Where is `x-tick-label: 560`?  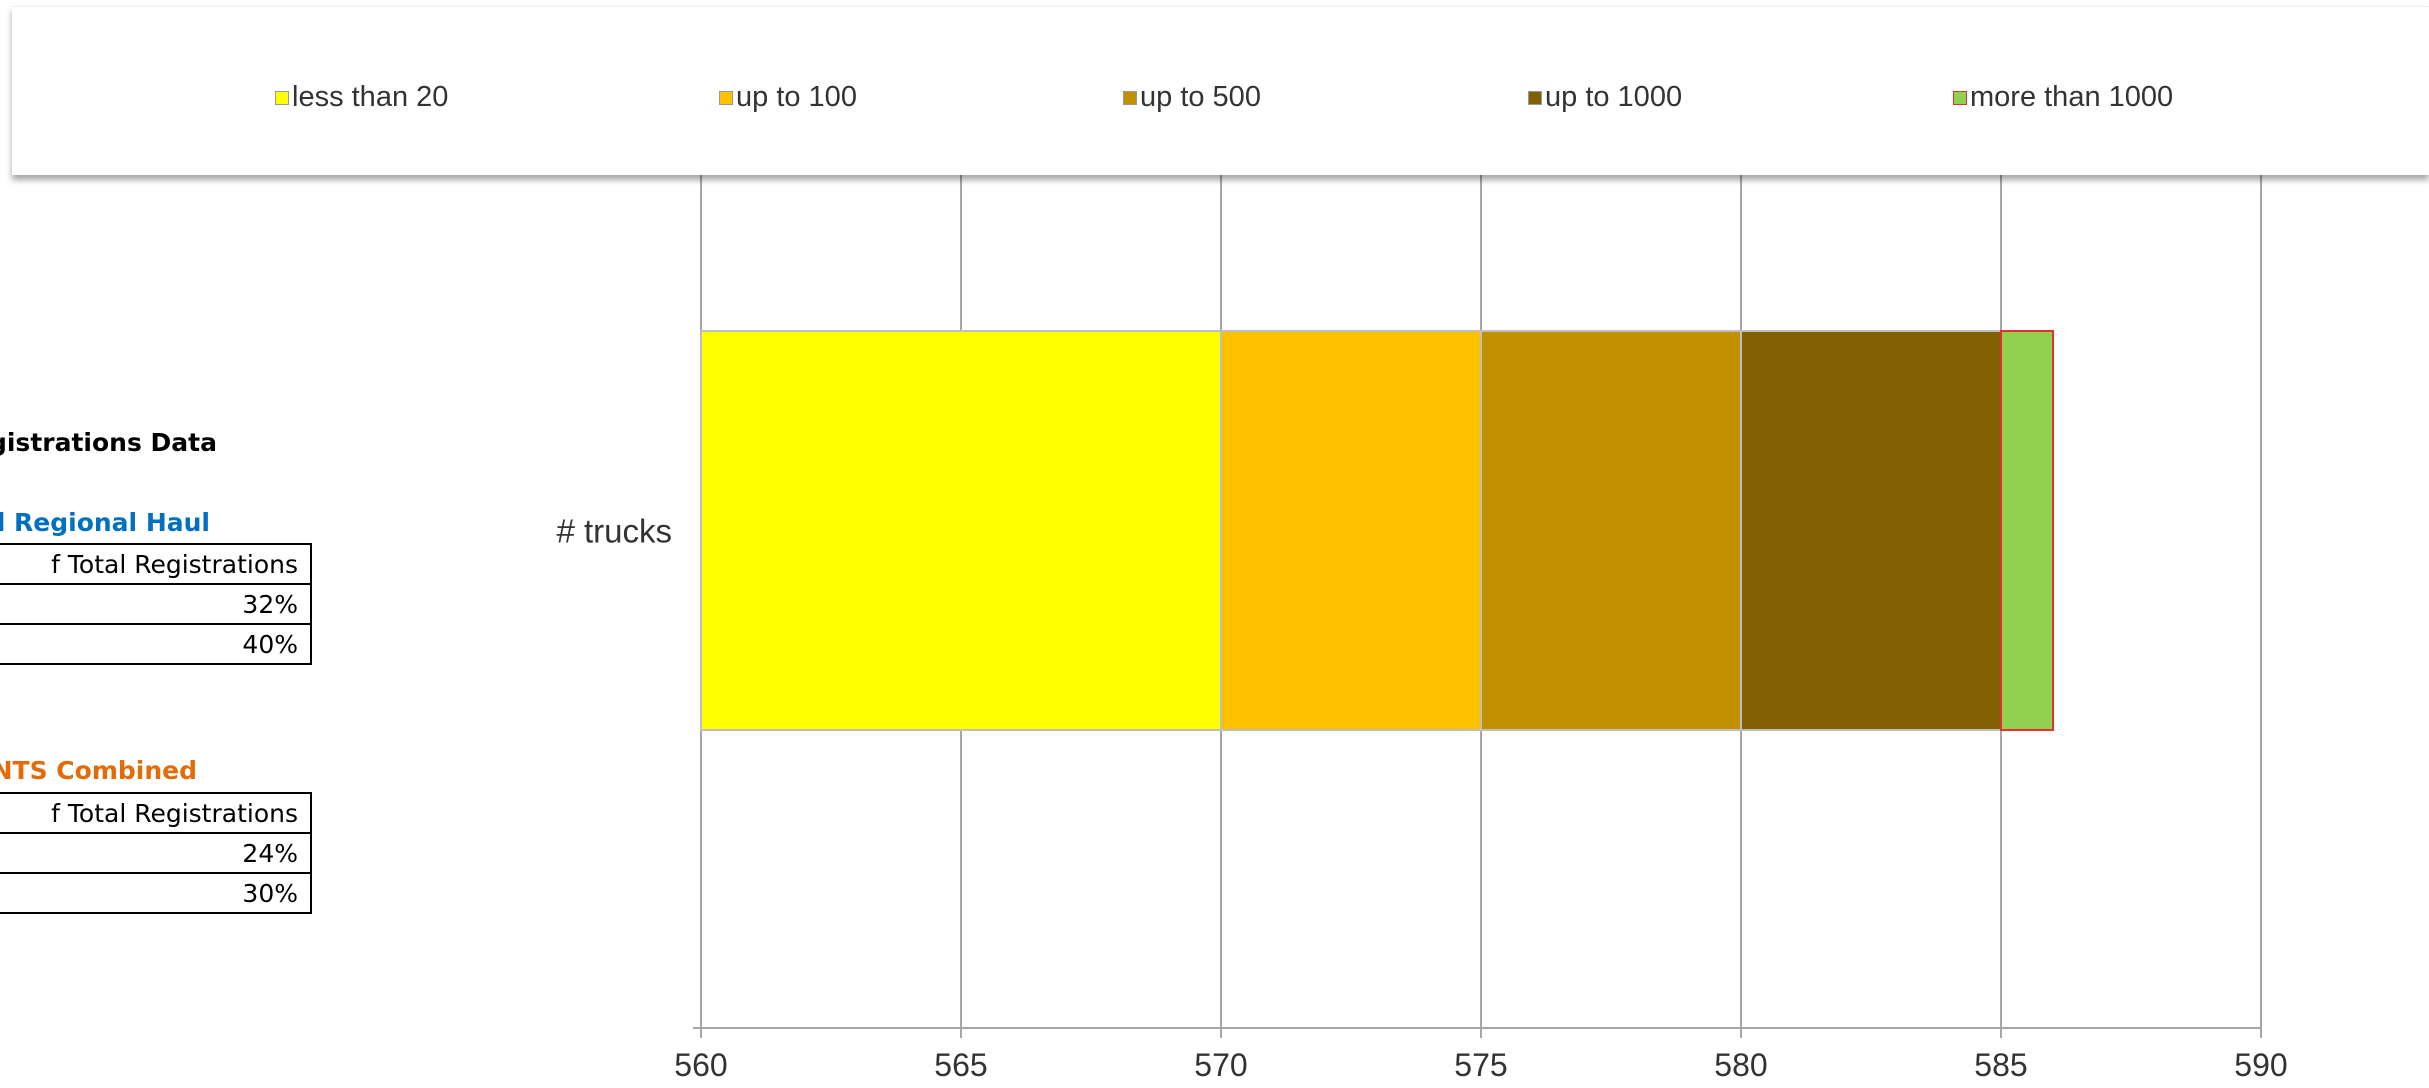
x-tick-label: 560 is located at coordinates (700, 1065).